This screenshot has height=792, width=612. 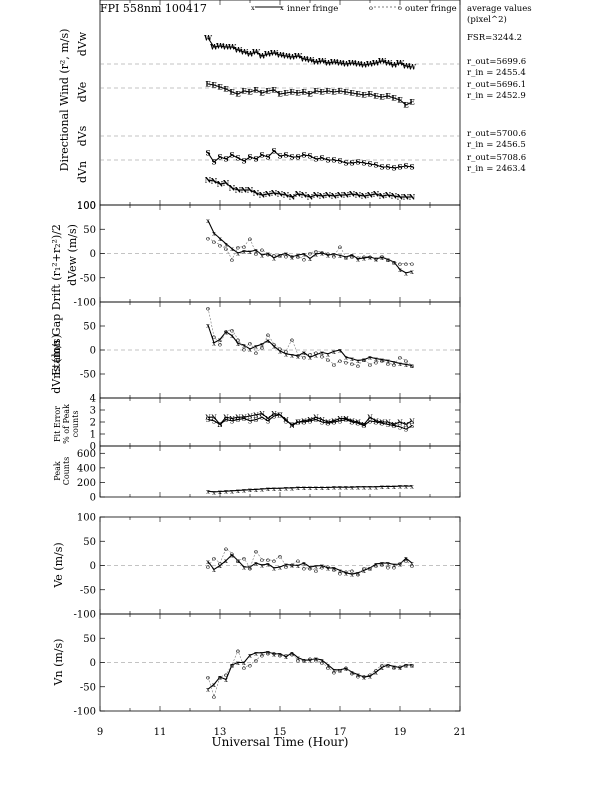 I want to click on p6-ylabel: Ve (m/s), so click(x=58, y=565).